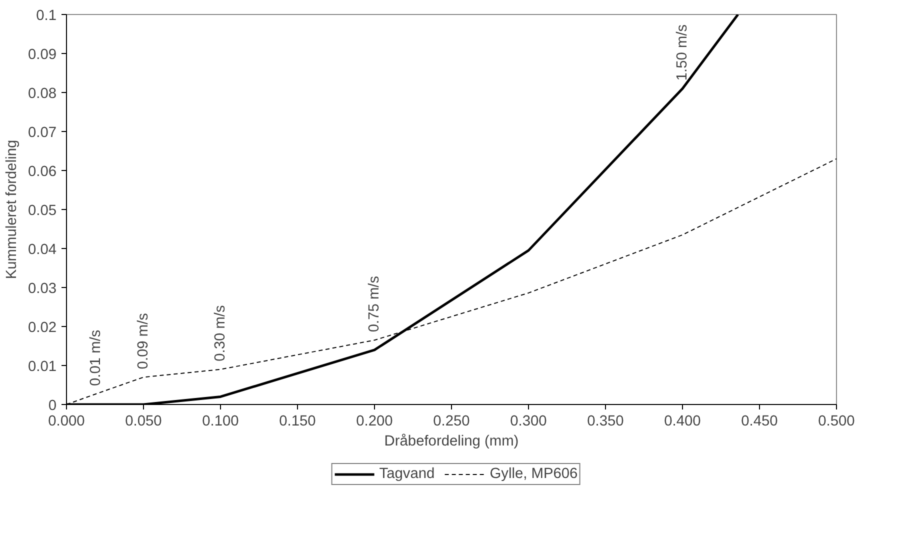 This screenshot has width=901, height=542. Describe the element at coordinates (451, 422) in the screenshot. I see `x-tick-label: 0.250` at that location.